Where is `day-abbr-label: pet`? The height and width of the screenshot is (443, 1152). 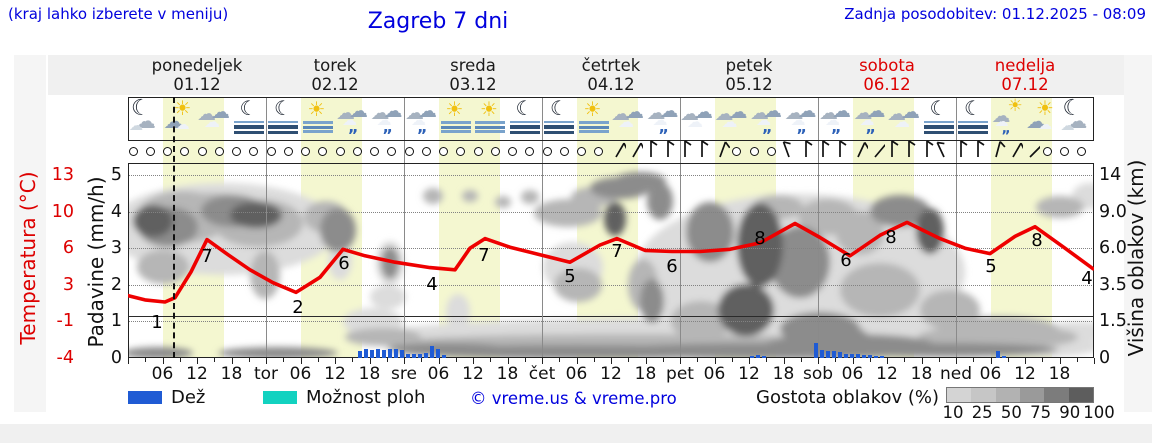 day-abbr-label: pet is located at coordinates (680, 374).